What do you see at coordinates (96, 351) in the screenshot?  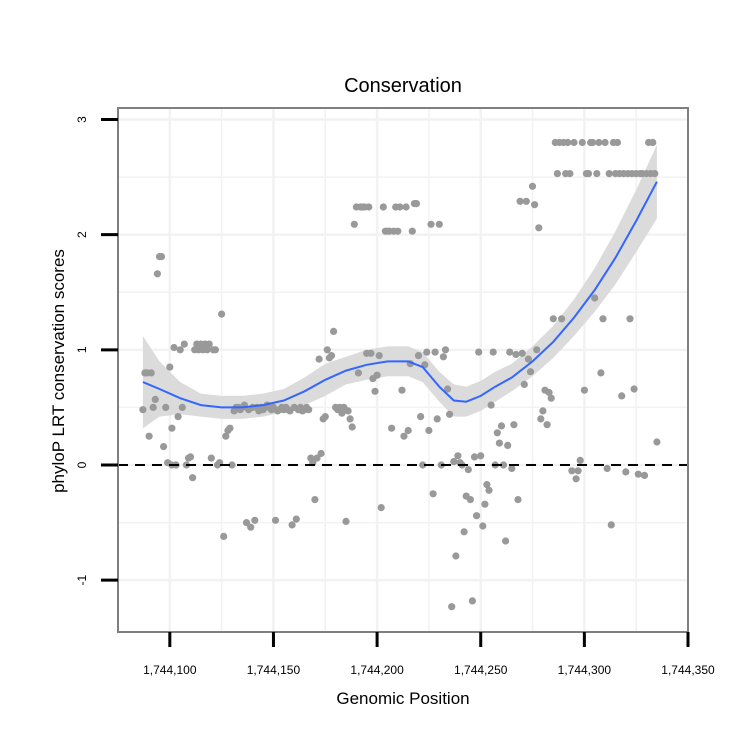 I see `y-axis: -1 0 1 2 3` at bounding box center [96, 351].